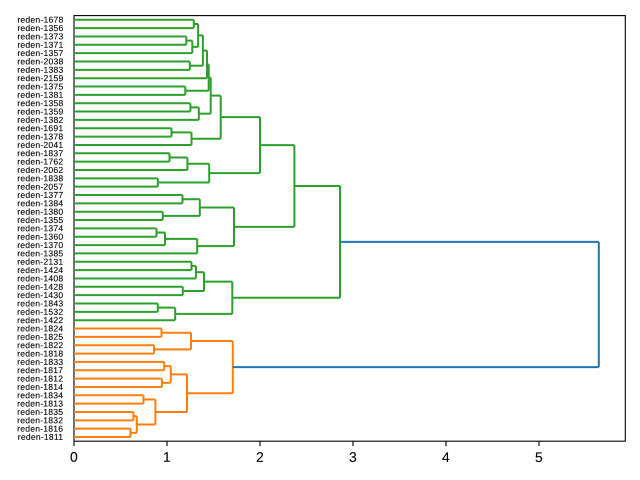 Image resolution: width=640 pixels, height=480 pixels. I want to click on svg-text: reden-1838, so click(40, 178).